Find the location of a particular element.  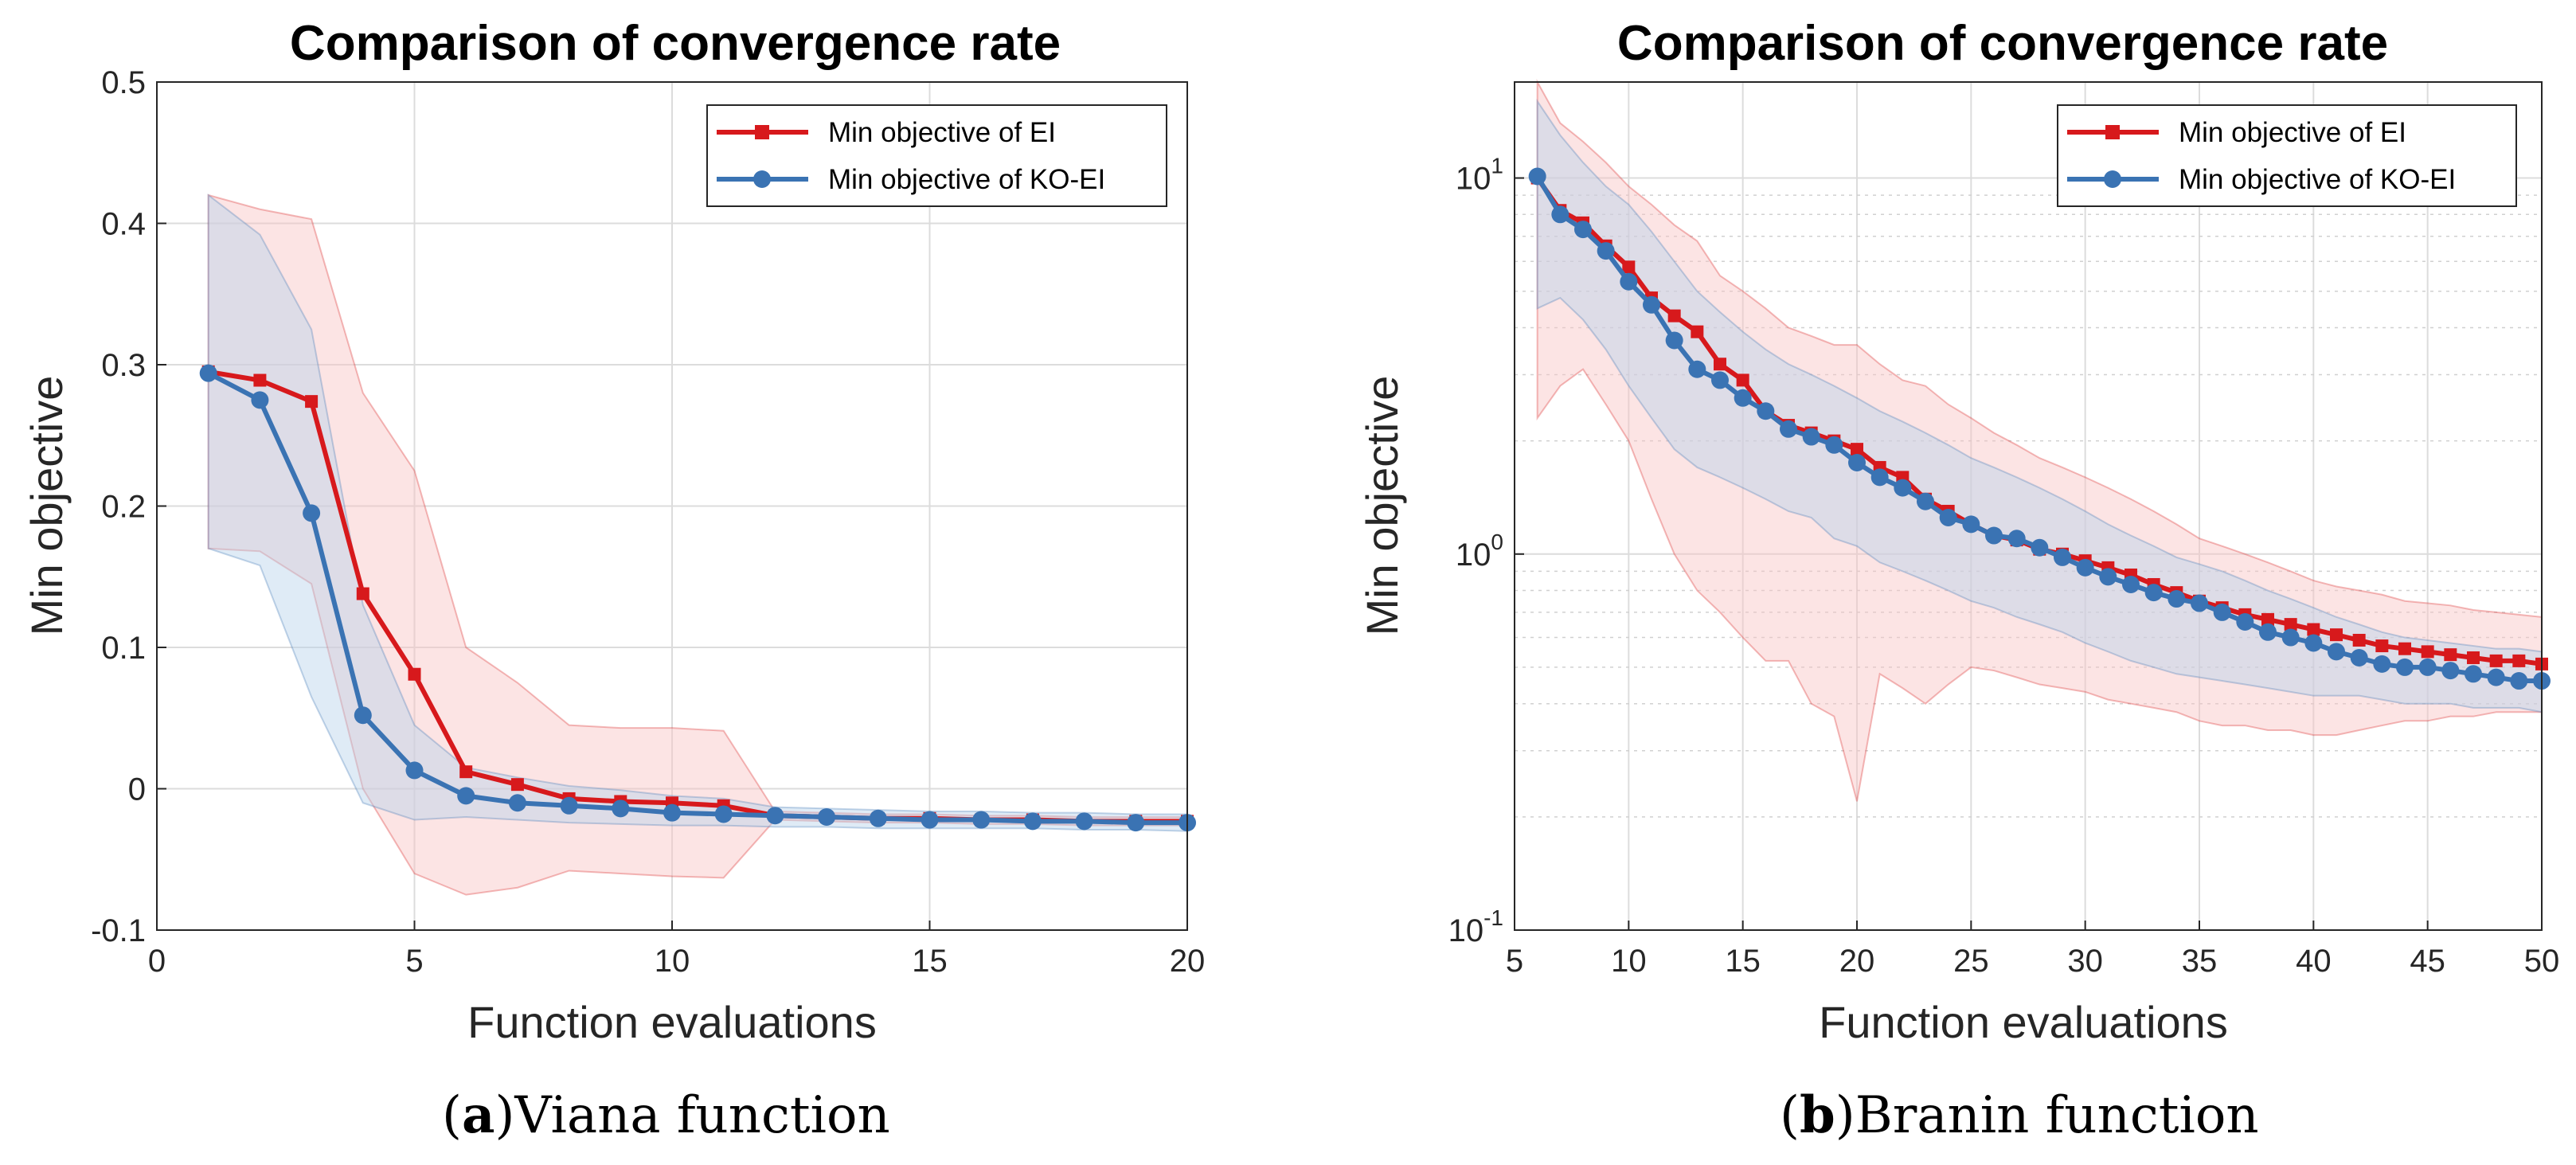

y-tick-labels: -0.1 0 0.1 0.2 0.3 0.4 0.5 is located at coordinates (118, 506).